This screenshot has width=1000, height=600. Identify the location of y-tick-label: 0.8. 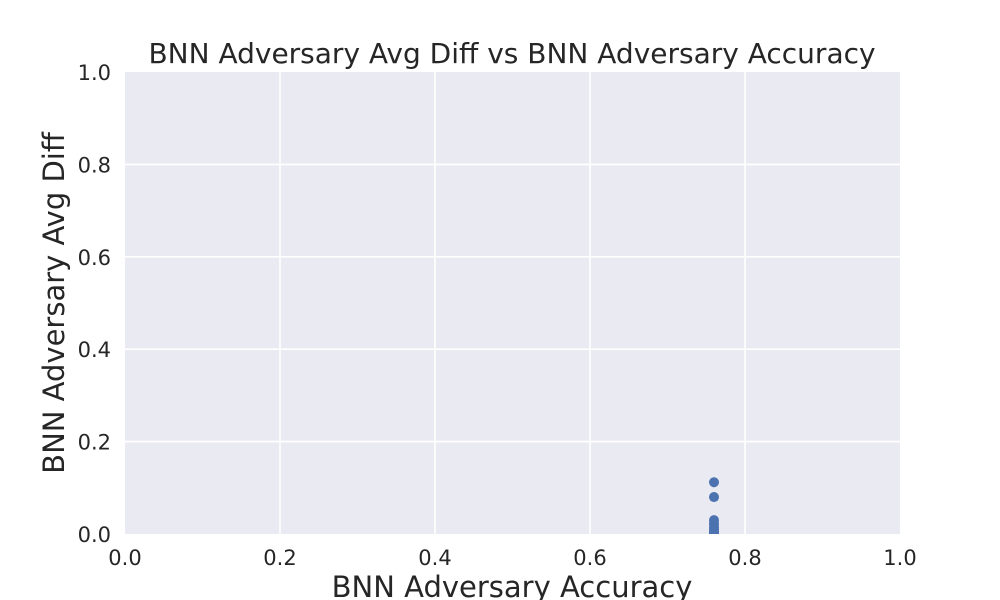
(94, 165).